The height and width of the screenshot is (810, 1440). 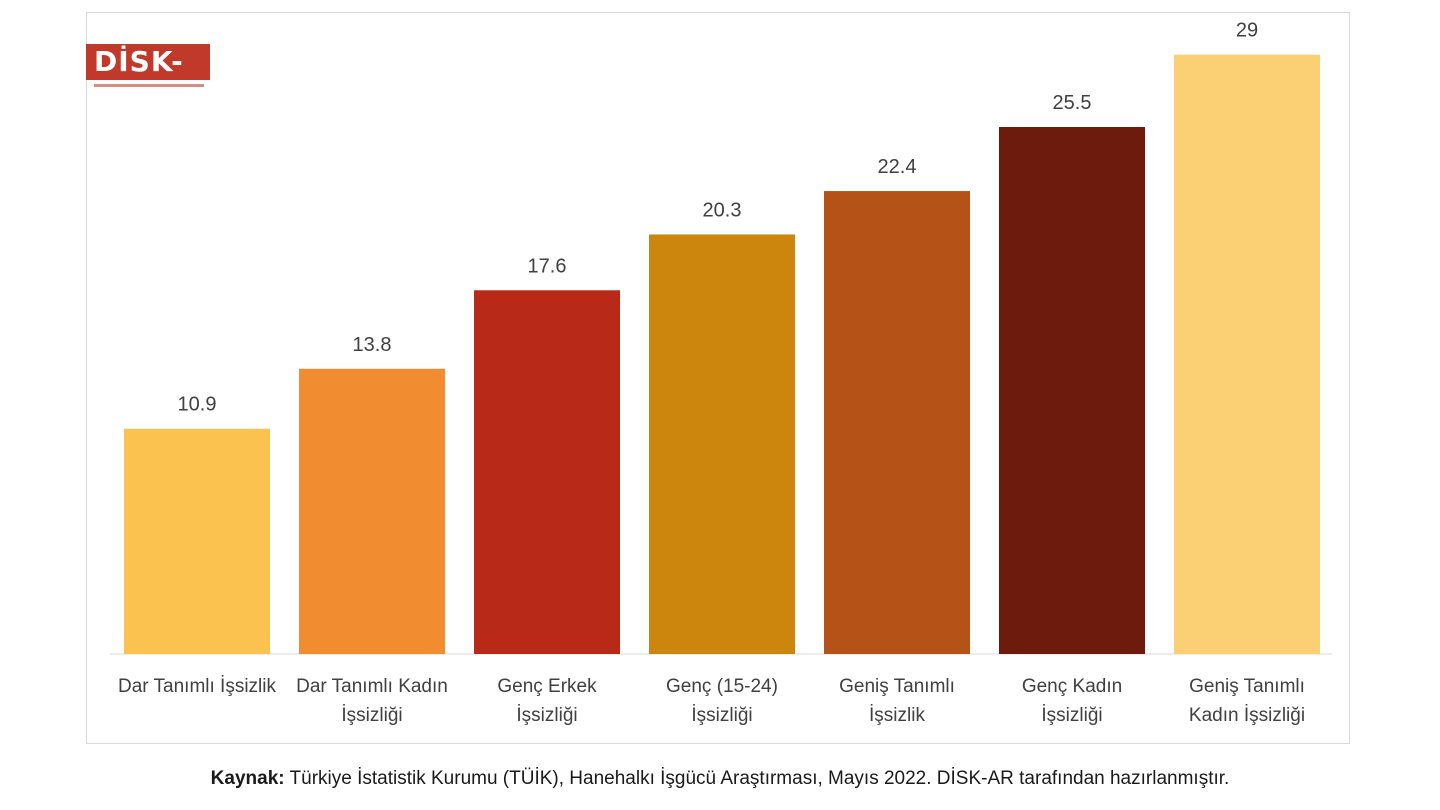 I want to click on value-label-4: 20.3, so click(x=722, y=210).